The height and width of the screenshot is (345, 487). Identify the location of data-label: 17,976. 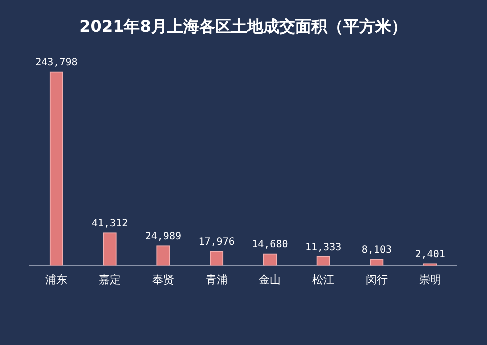
(216, 242).